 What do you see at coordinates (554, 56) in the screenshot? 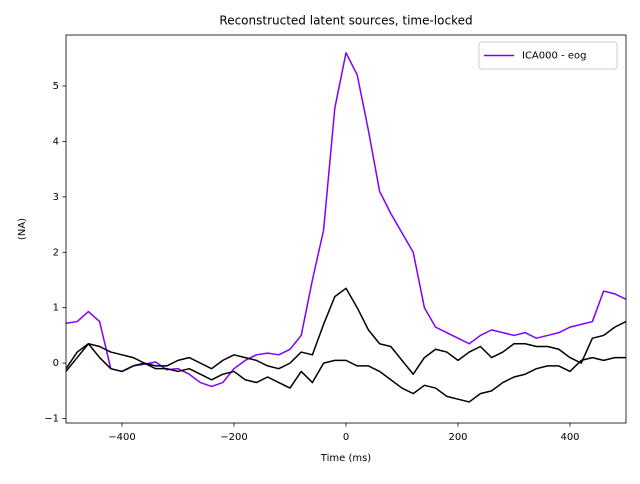
I see `legend-label: ICA000 - eog` at bounding box center [554, 56].